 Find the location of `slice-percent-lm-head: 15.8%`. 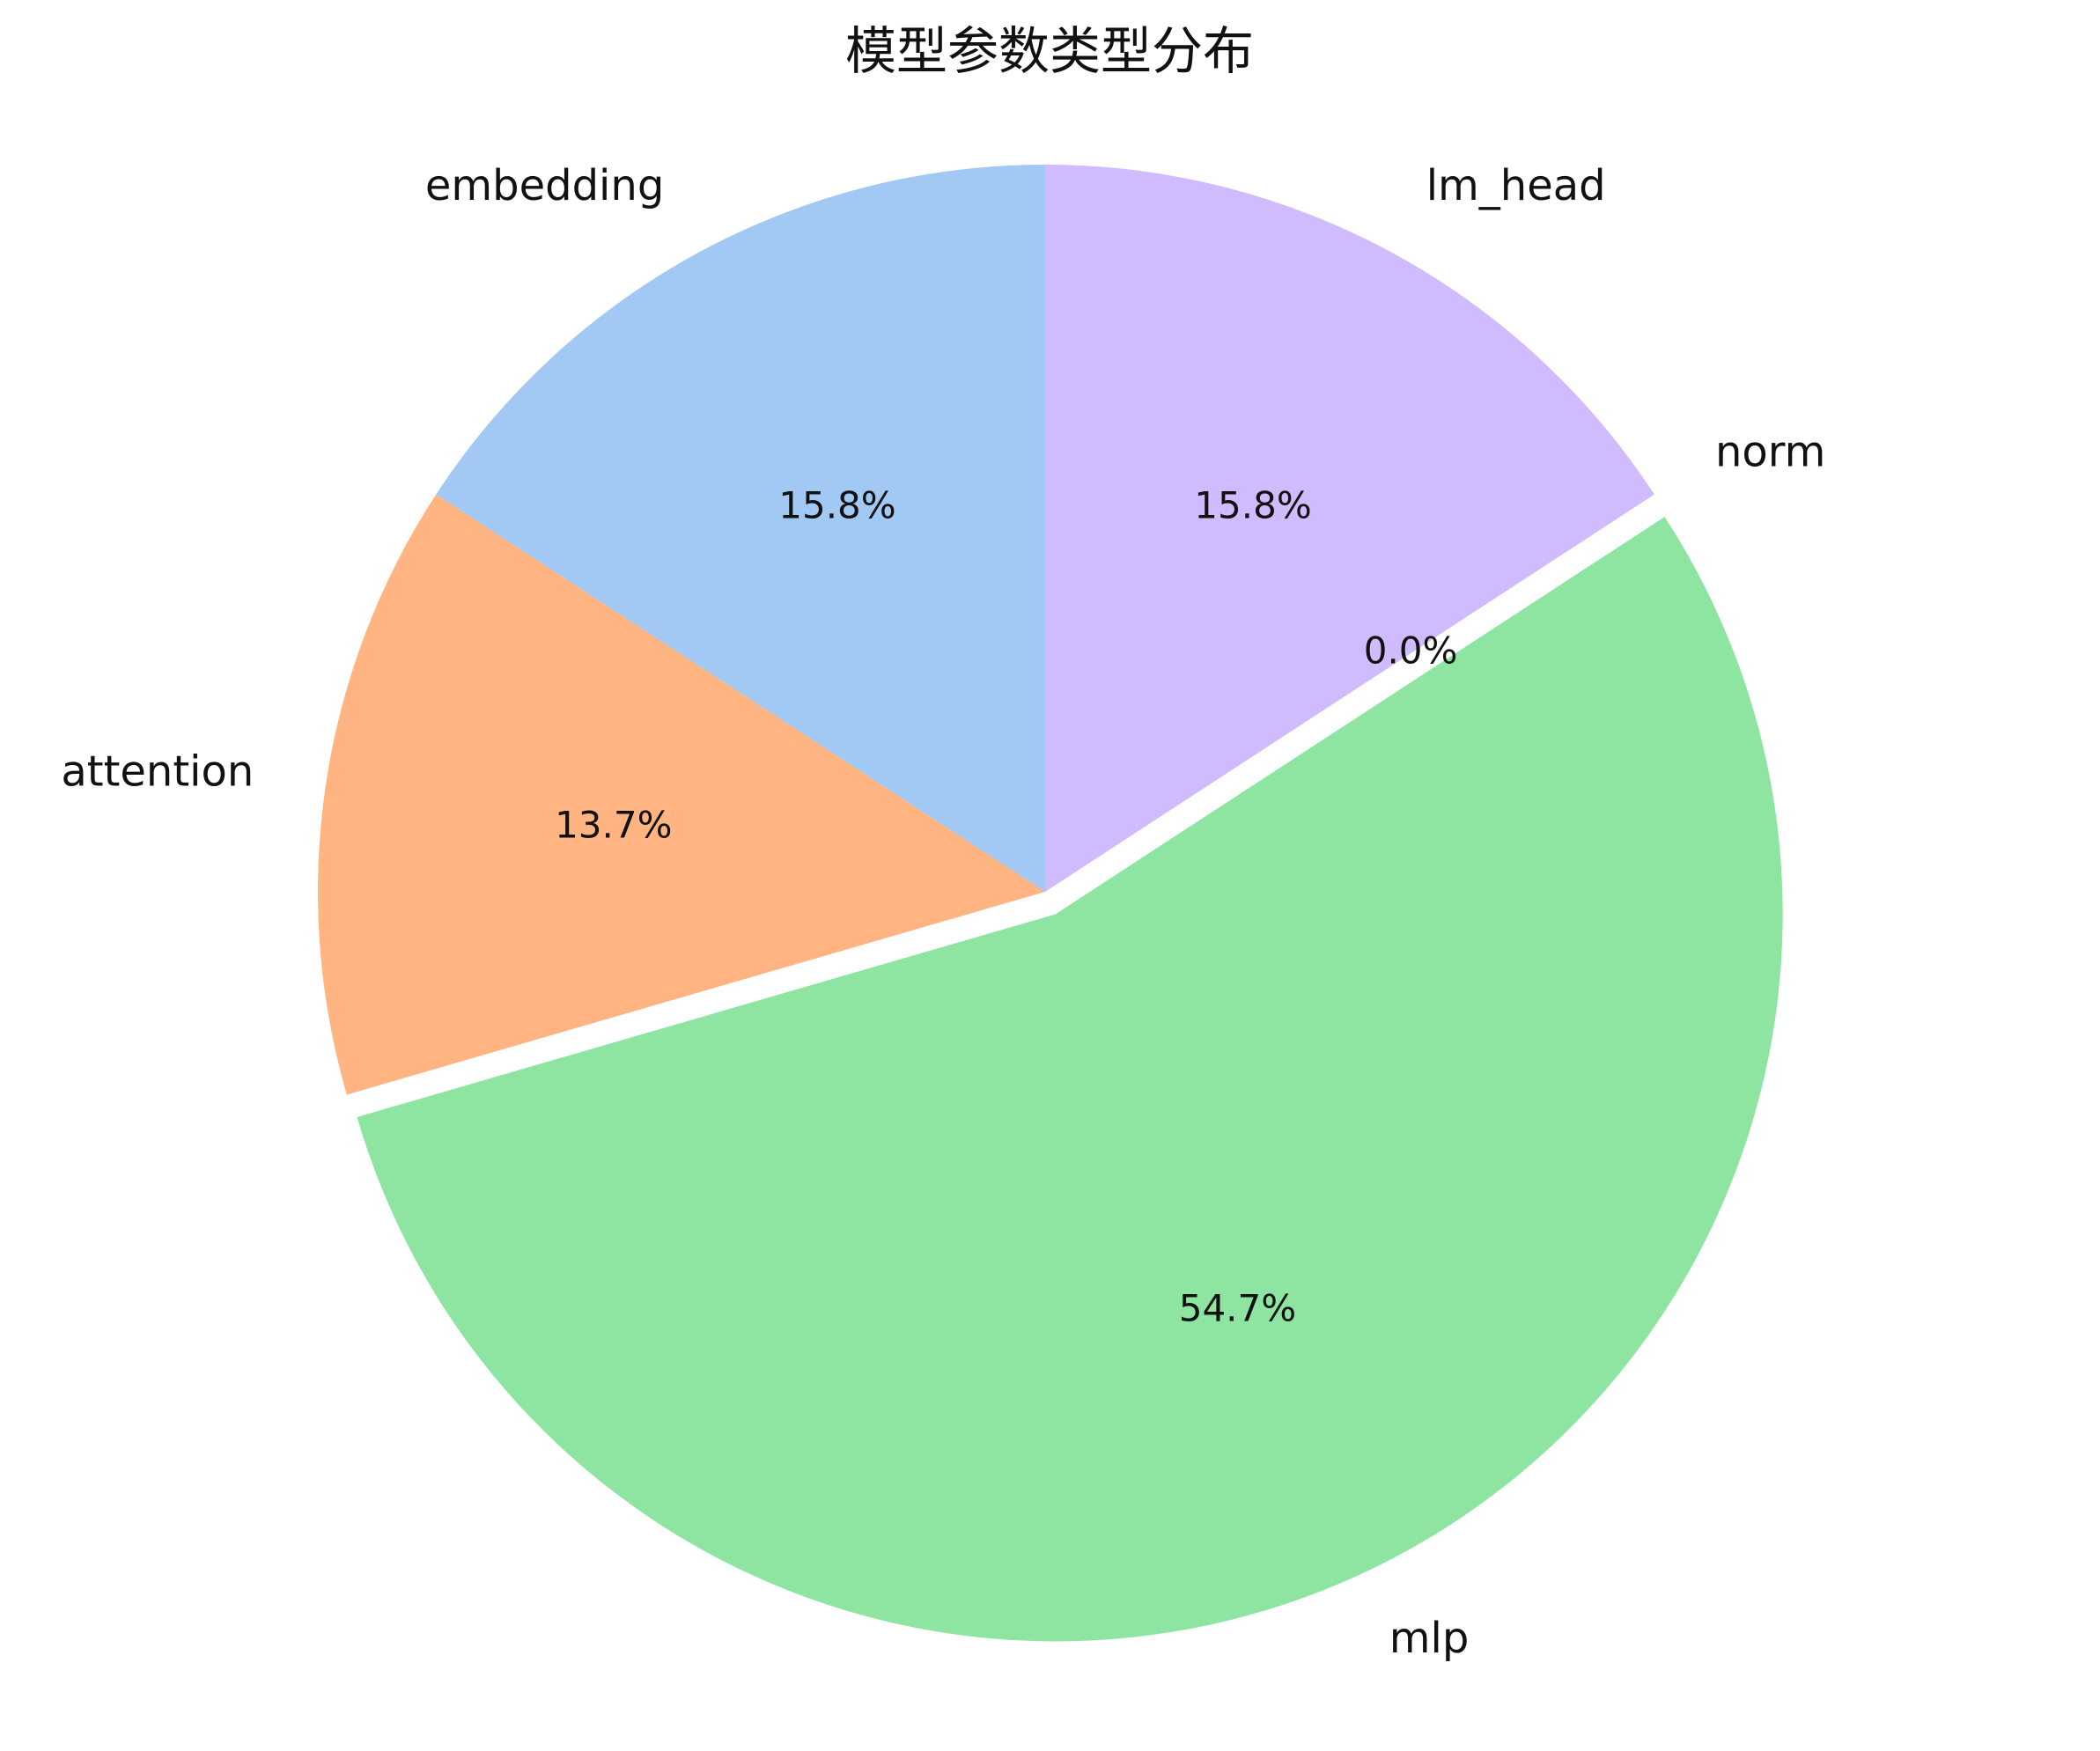

slice-percent-lm-head: 15.8% is located at coordinates (1252, 505).